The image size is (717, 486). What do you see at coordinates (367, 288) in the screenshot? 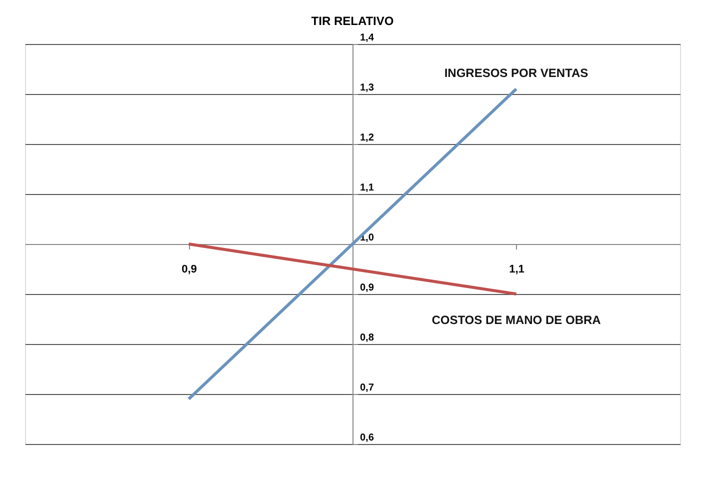
I see `y-tick-label: 0,9` at bounding box center [367, 288].